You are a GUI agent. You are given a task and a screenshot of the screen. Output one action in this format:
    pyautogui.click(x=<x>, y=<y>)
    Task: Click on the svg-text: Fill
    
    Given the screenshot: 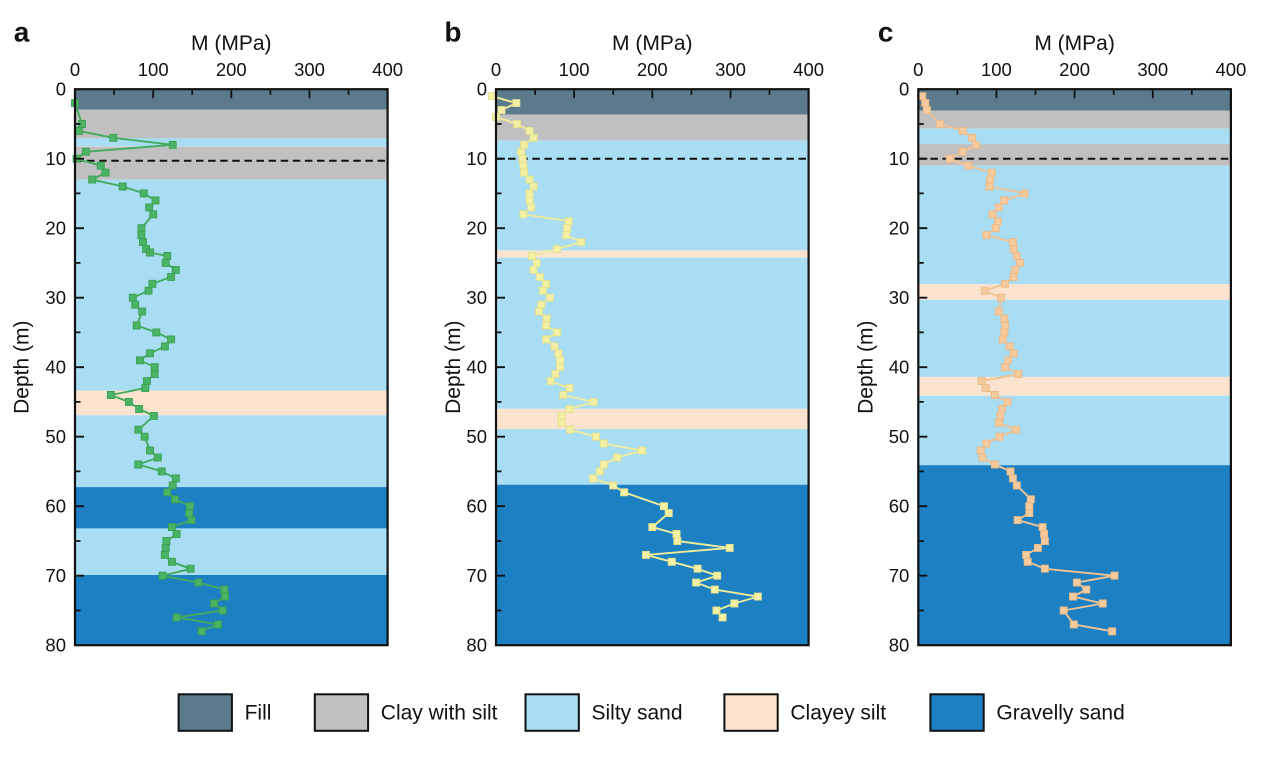 What is the action you would take?
    pyautogui.click(x=258, y=713)
    